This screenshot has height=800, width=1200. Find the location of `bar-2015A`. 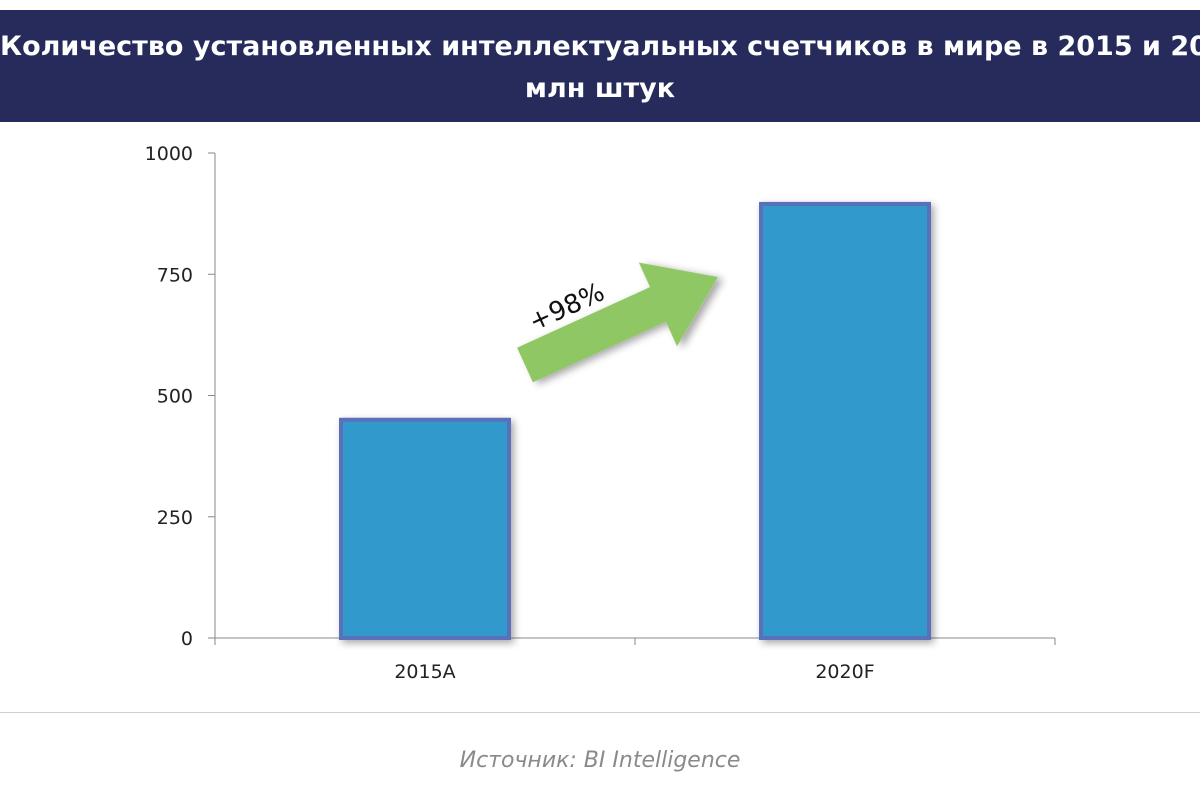

bar-2015A is located at coordinates (425, 528).